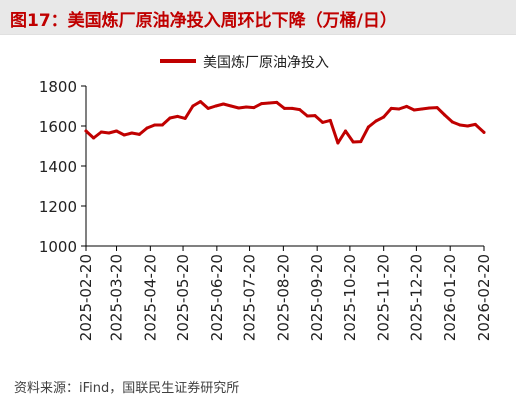 This screenshot has width=516, height=400. I want to click on x-tick-label: 2025-06-20, so click(217, 297).